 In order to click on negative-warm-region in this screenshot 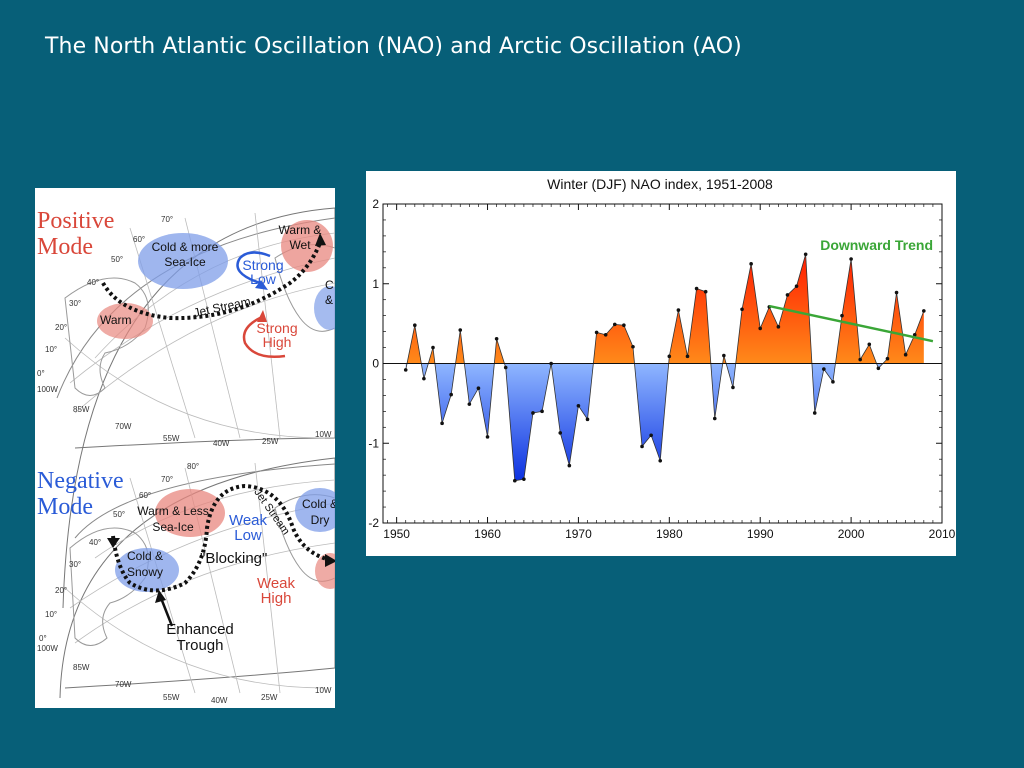, I will do `click(190, 513)`.